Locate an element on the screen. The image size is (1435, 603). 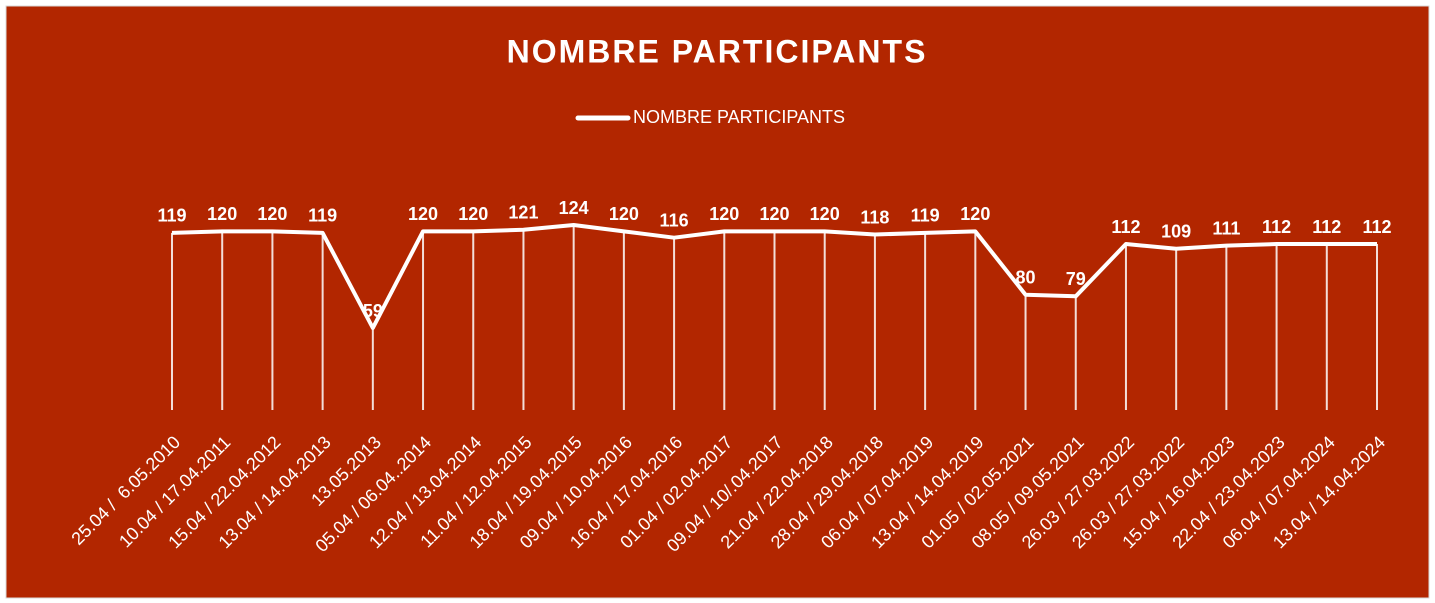
chart-title: NOMBRE PARTICIPANTS is located at coordinates (717, 51).